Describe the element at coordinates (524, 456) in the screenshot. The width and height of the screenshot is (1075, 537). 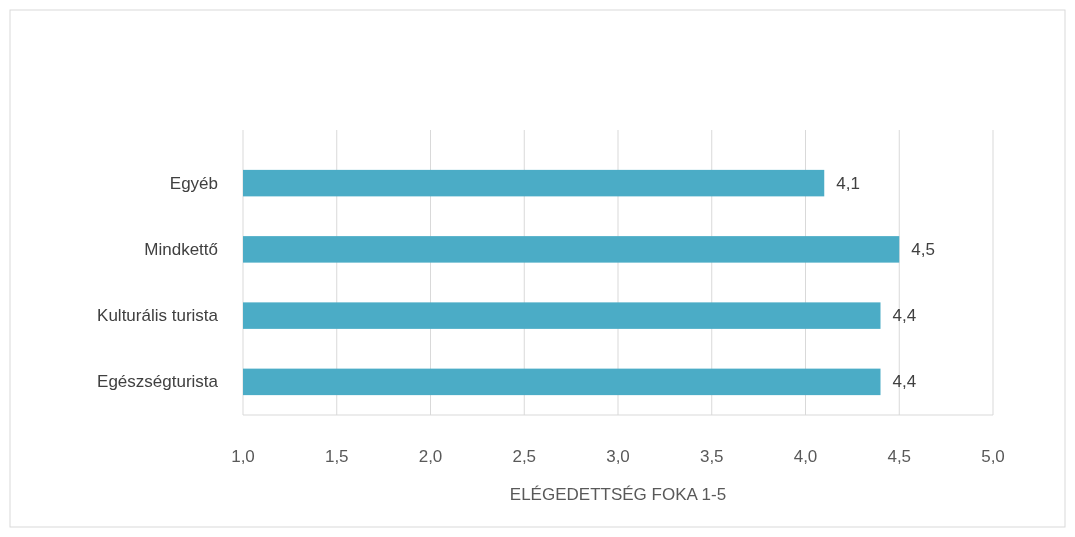
I see `x-tick-label: 2,5` at that location.